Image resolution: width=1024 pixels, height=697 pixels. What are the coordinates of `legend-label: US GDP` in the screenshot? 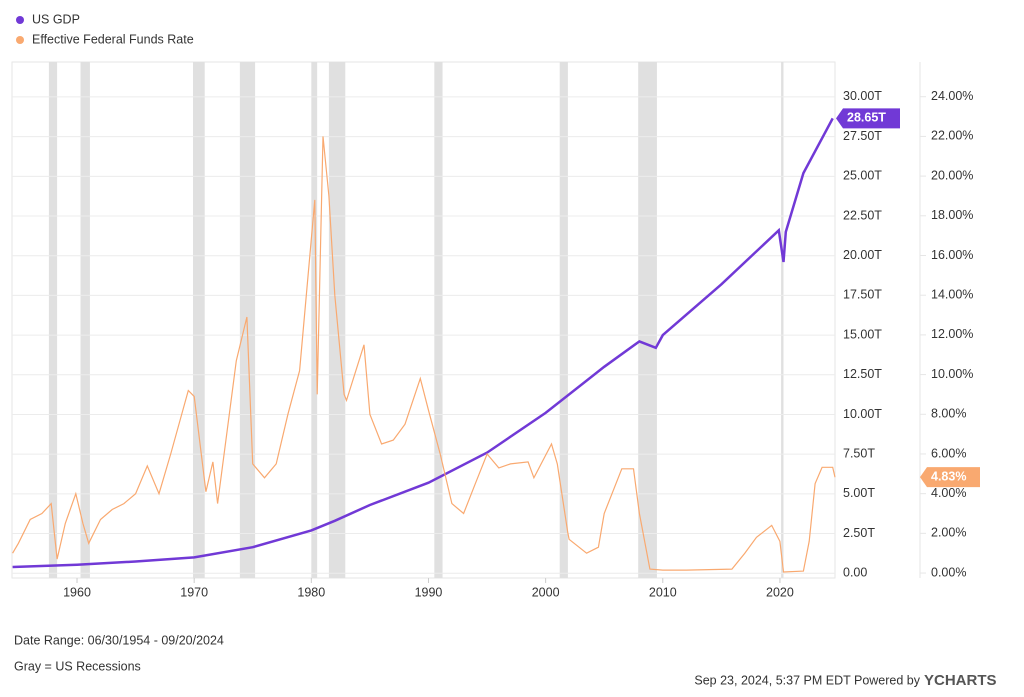 It's located at (56, 19).